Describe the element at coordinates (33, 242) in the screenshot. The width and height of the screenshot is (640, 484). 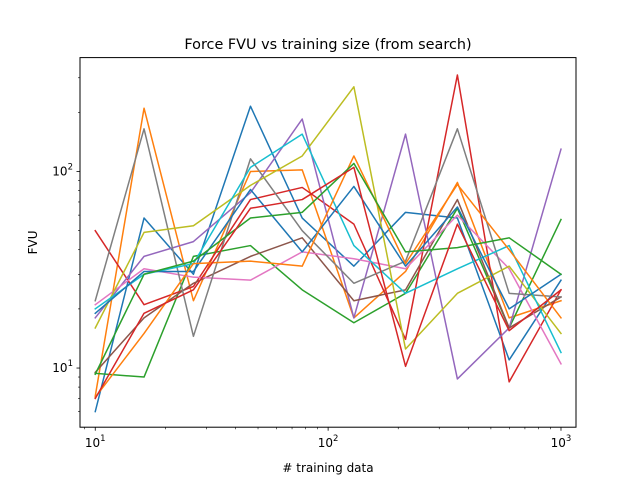
I see `y-axis-label: FVU` at that location.